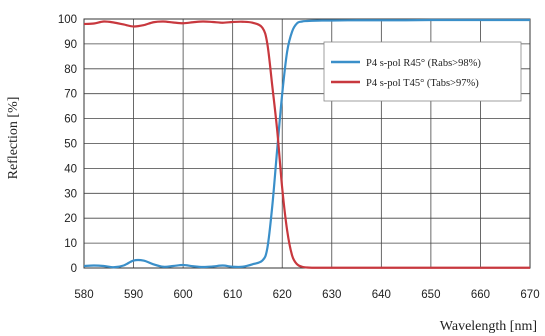 The image size is (545, 336). Describe the element at coordinates (423, 63) in the screenshot. I see `legend-label-r45: P4 s-pol R45° (Rabs>98%)` at that location.